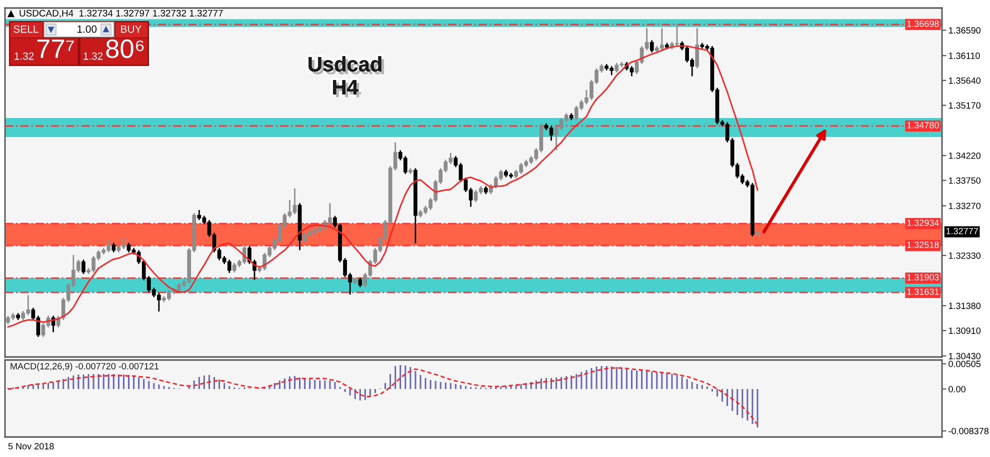 The image size is (990, 457). Describe the element at coordinates (31, 446) in the screenshot. I see `text: 5 Nov 2018` at that location.